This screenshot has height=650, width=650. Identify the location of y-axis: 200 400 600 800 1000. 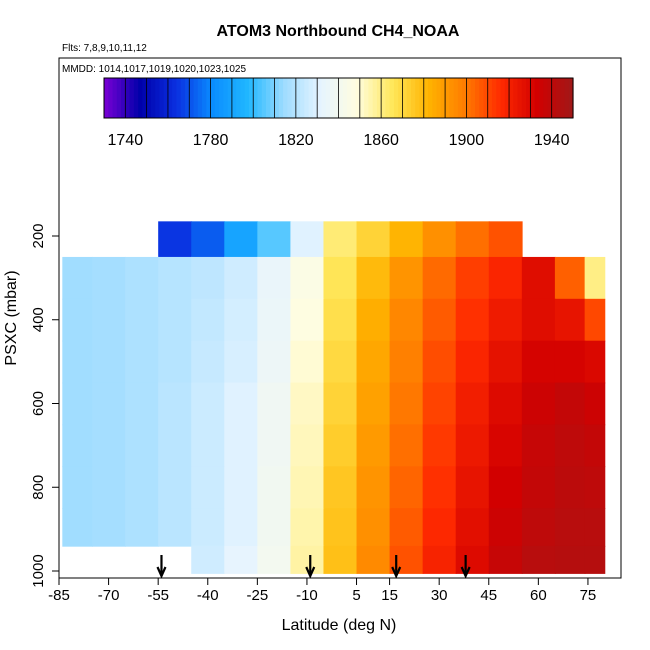
(44, 405).